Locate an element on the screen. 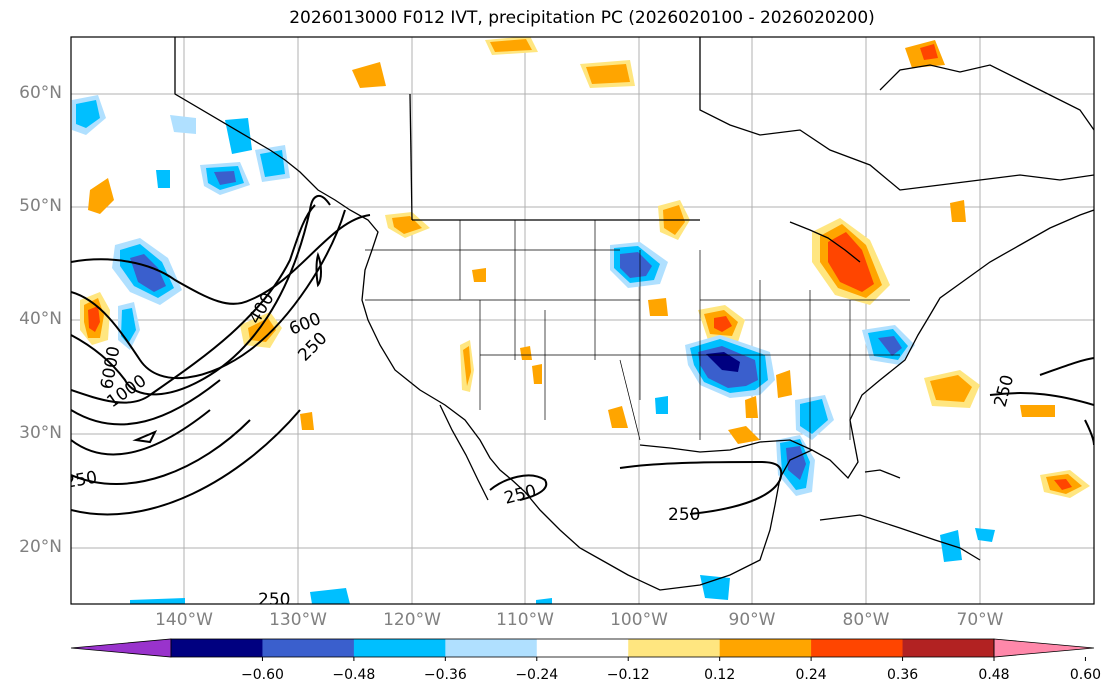 The height and width of the screenshot is (698, 1105). colorbar-frame is located at coordinates (582, 648).